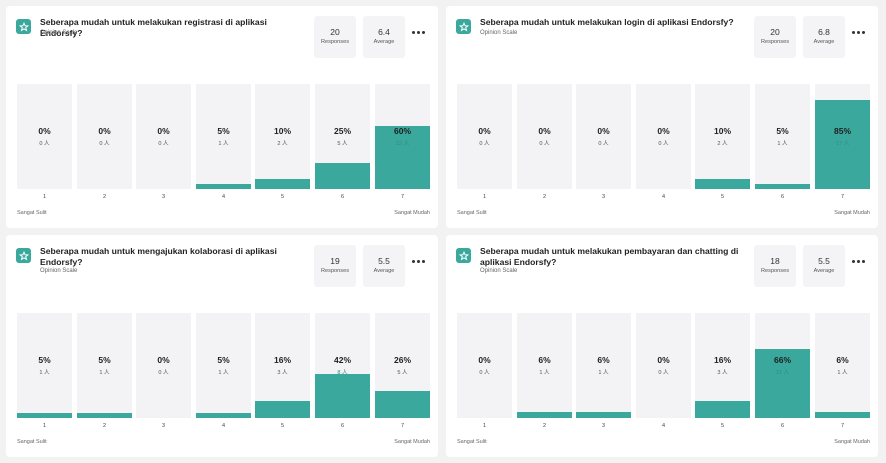 The image size is (886, 463). What do you see at coordinates (402, 136) in the screenshot?
I see `scale-option-column: 60% 12 人` at bounding box center [402, 136].